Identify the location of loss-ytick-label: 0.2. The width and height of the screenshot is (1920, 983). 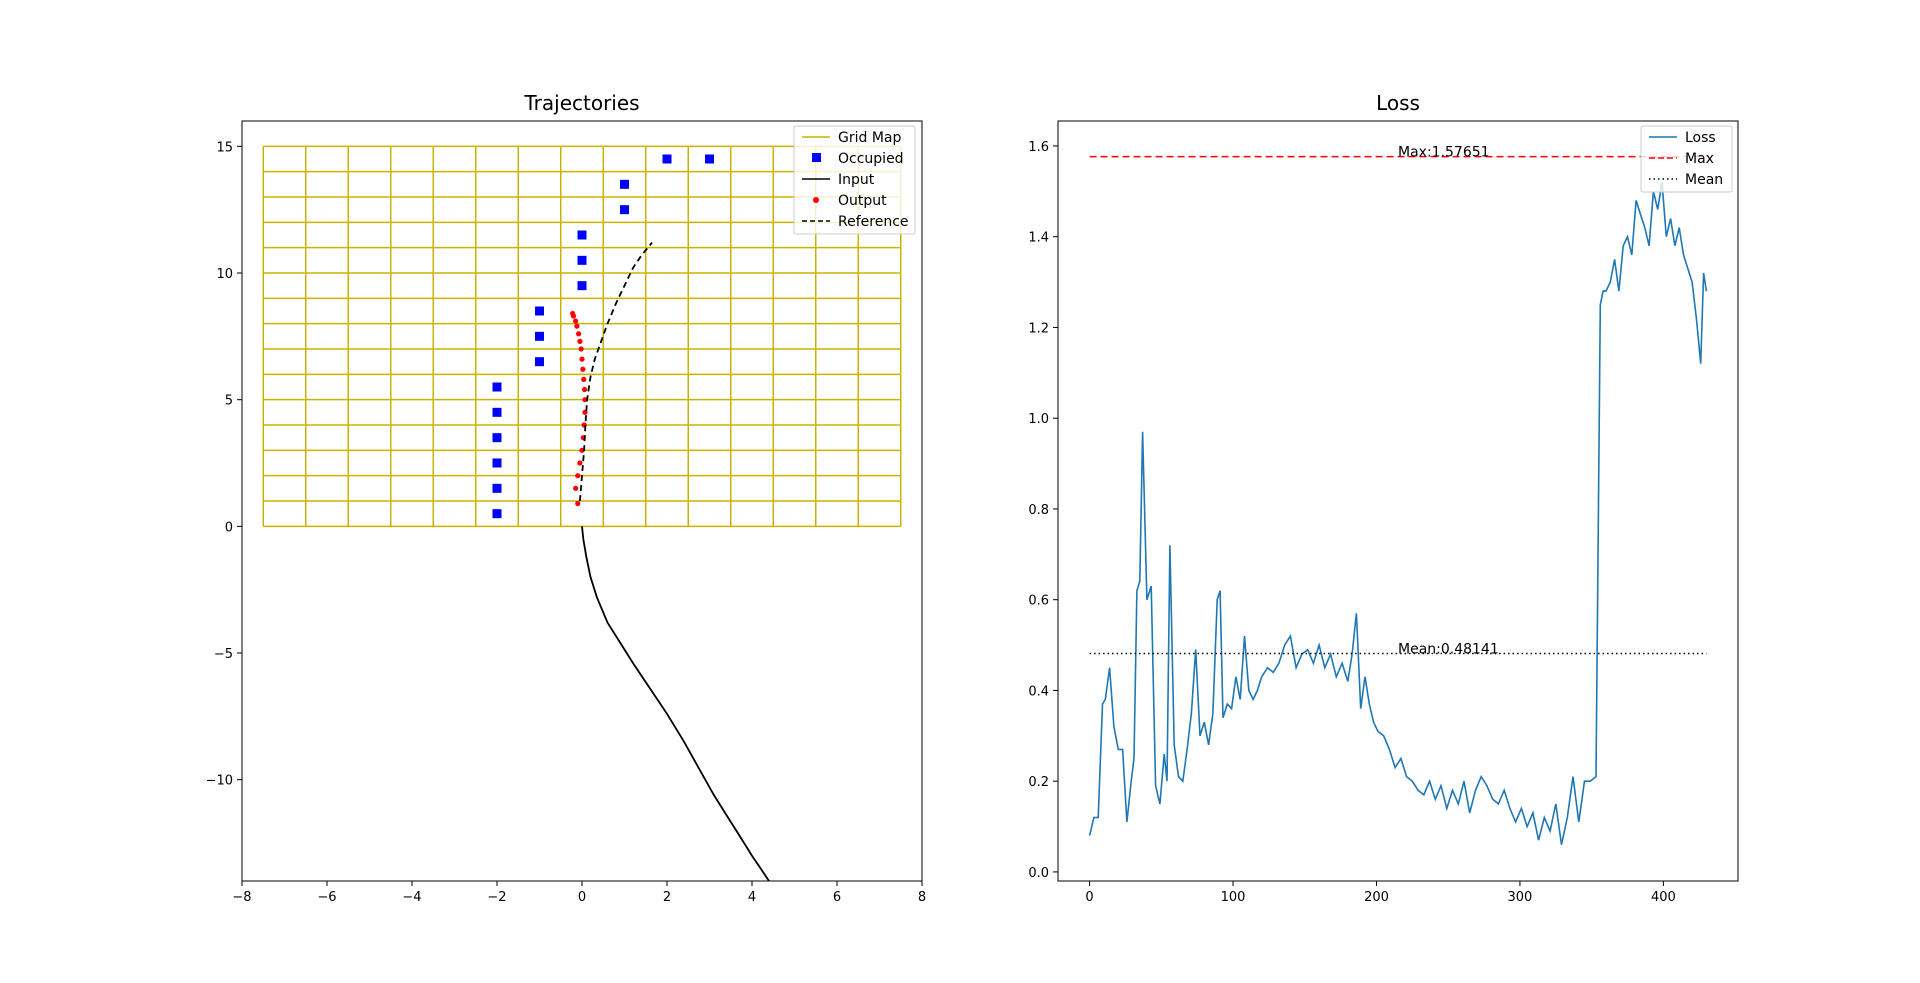
(1038, 782).